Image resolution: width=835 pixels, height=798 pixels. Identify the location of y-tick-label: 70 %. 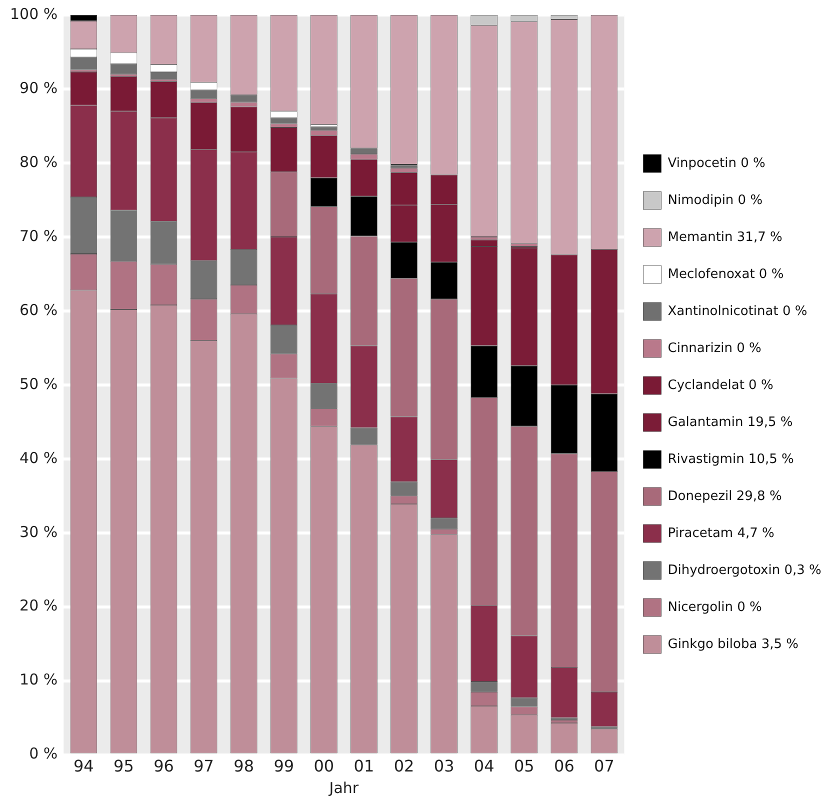
(39, 235).